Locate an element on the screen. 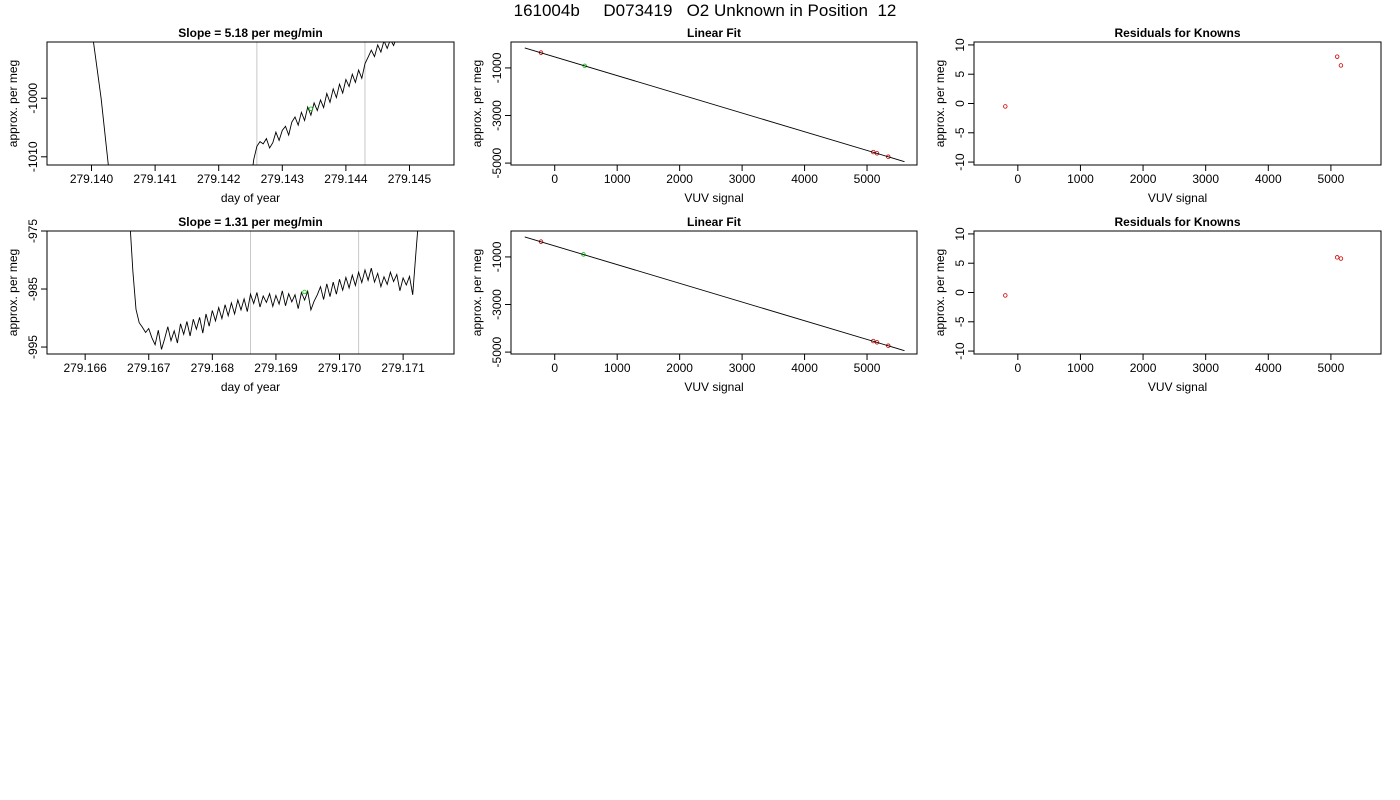 This screenshot has width=1400, height=800. y-tick-label: -975 is located at coordinates (33, 231).